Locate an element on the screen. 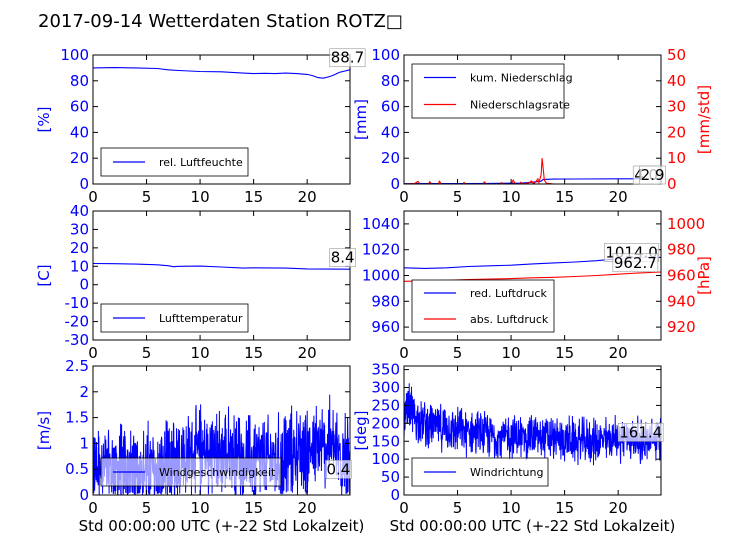  wind-speed-ylabel: [m/s] is located at coordinates (44, 430).